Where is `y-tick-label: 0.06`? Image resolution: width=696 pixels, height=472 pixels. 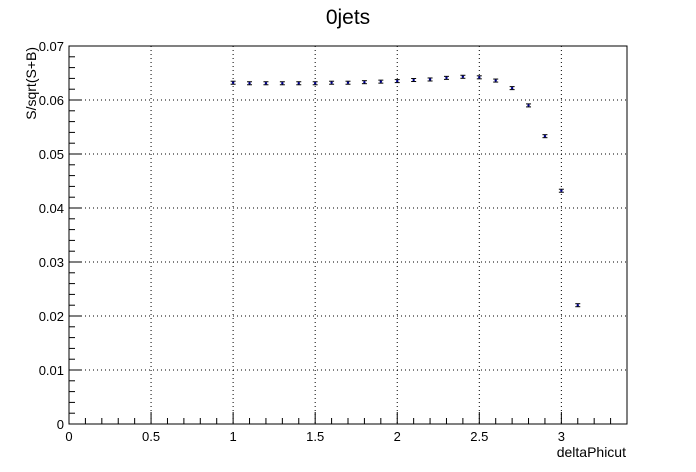
y-tick-label: 0.06 is located at coordinates (51, 100).